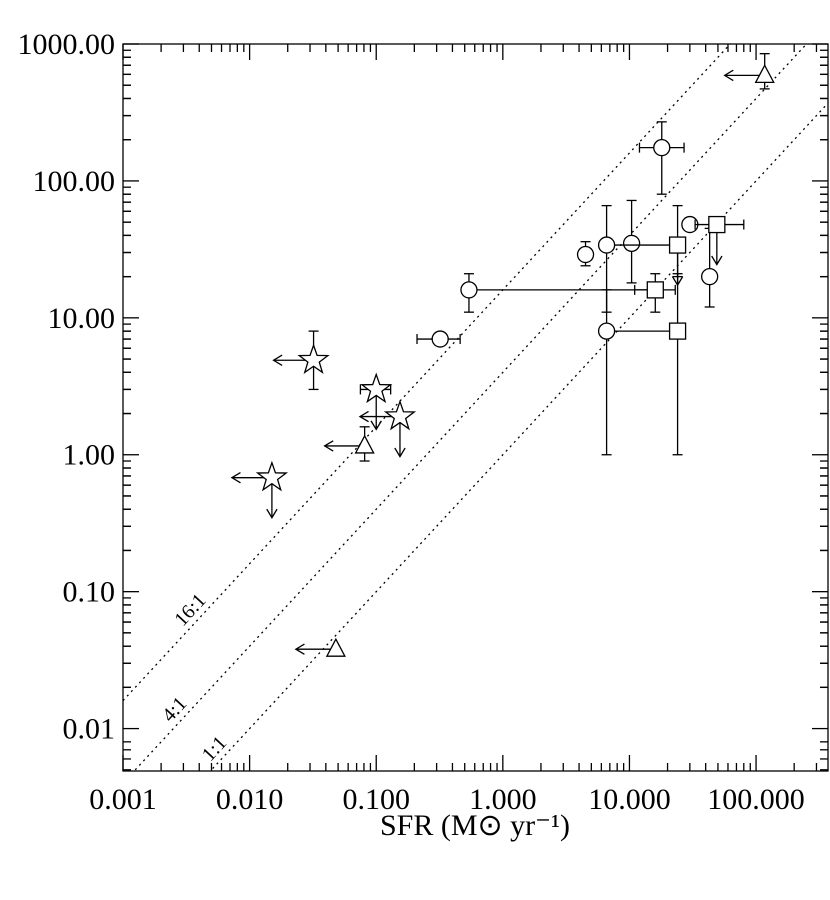  Describe the element at coordinates (250, 799) in the screenshot. I see `x-tick-label: 0.010` at that location.